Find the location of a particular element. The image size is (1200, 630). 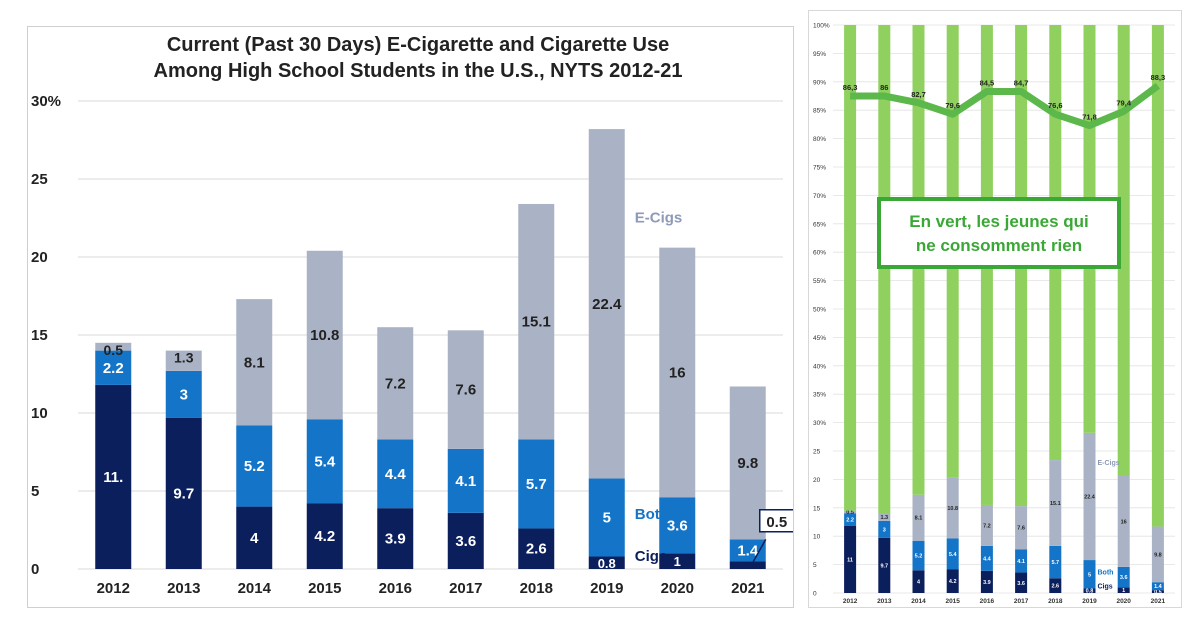

y-tick-label: 70% is located at coordinates (819, 196).